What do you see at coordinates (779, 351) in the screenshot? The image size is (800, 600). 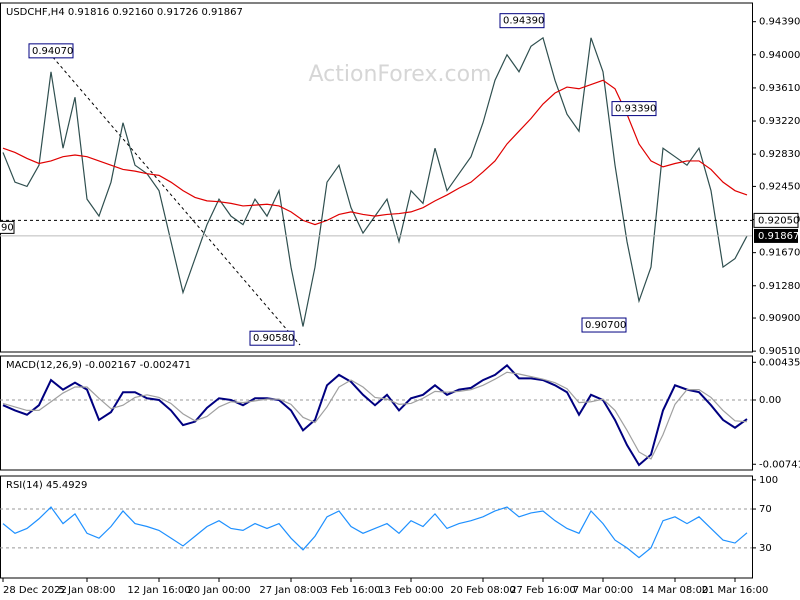 I see `y-tick-label: 0.90510` at bounding box center [779, 351].